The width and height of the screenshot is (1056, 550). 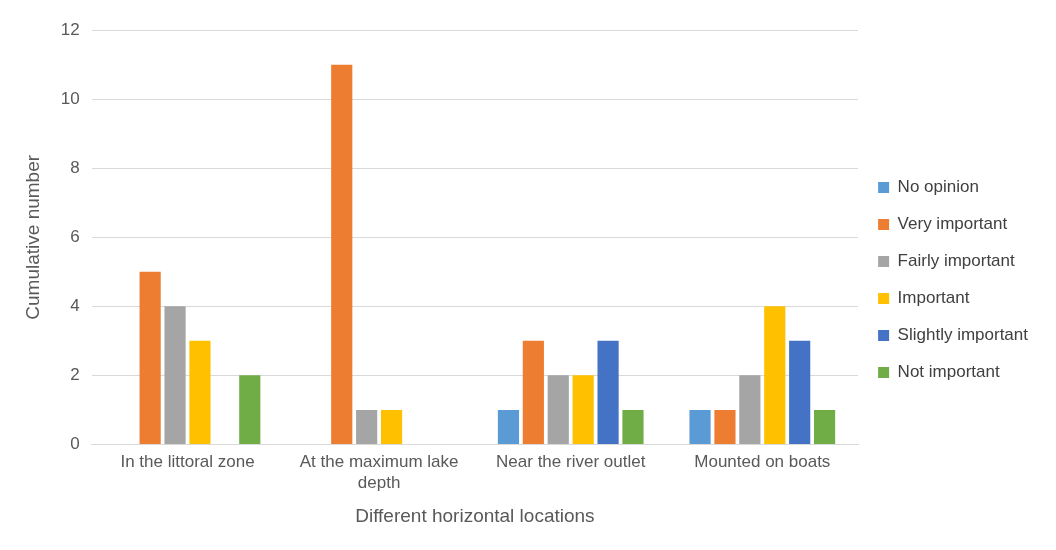 What do you see at coordinates (762, 462) in the screenshot?
I see `x-tick-label: Mounted on boats` at bounding box center [762, 462].